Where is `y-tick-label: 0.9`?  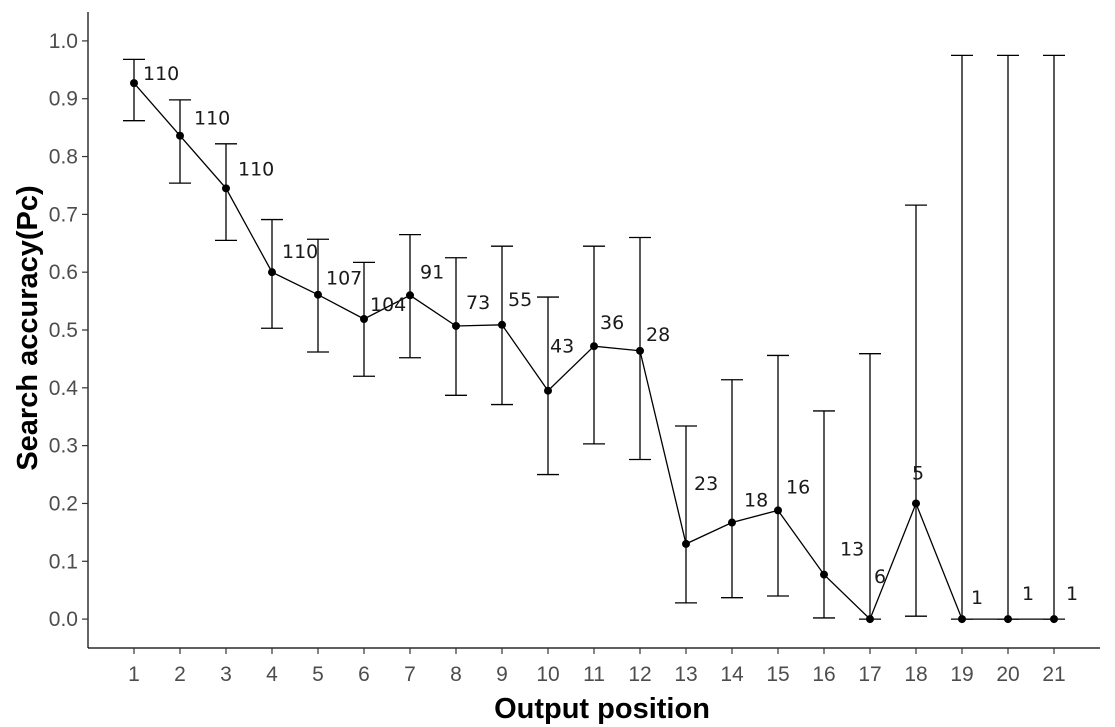 y-tick-label: 0.9 is located at coordinates (63, 99).